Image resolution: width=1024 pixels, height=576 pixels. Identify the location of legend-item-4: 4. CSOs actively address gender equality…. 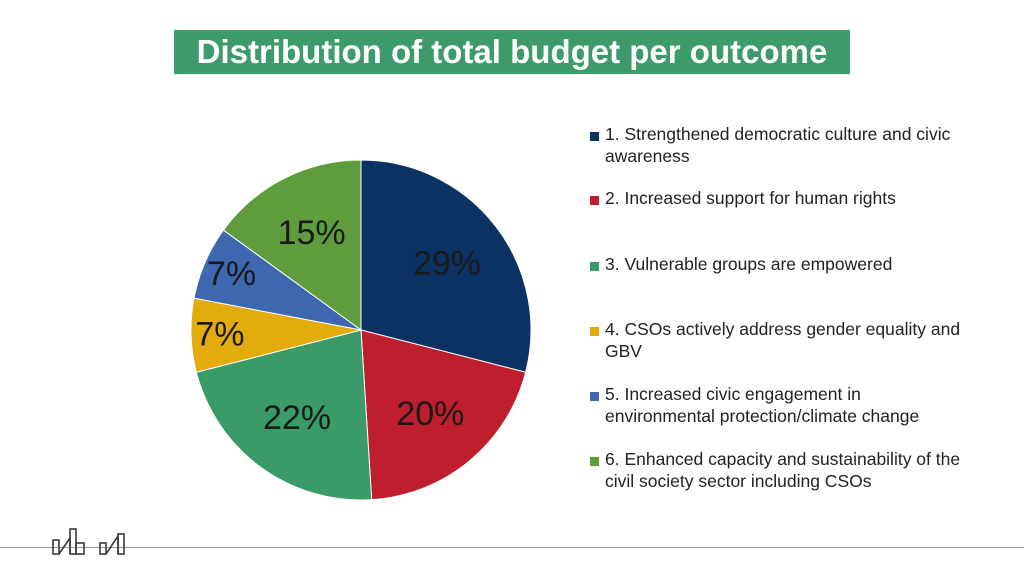
(777, 340).